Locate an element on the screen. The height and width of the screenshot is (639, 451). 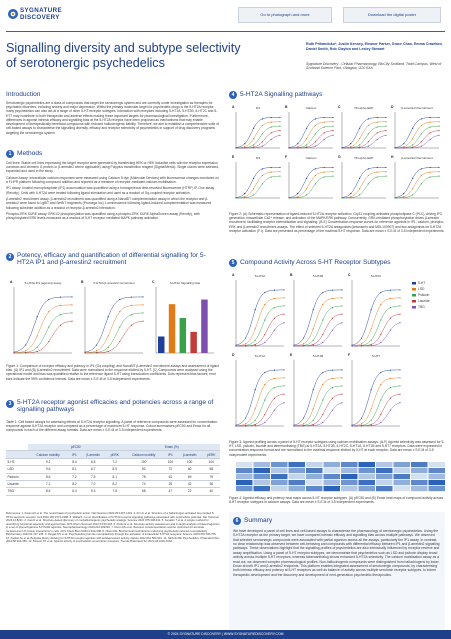
panel-title: 5-HT2B is located at coordinates (318, 276).